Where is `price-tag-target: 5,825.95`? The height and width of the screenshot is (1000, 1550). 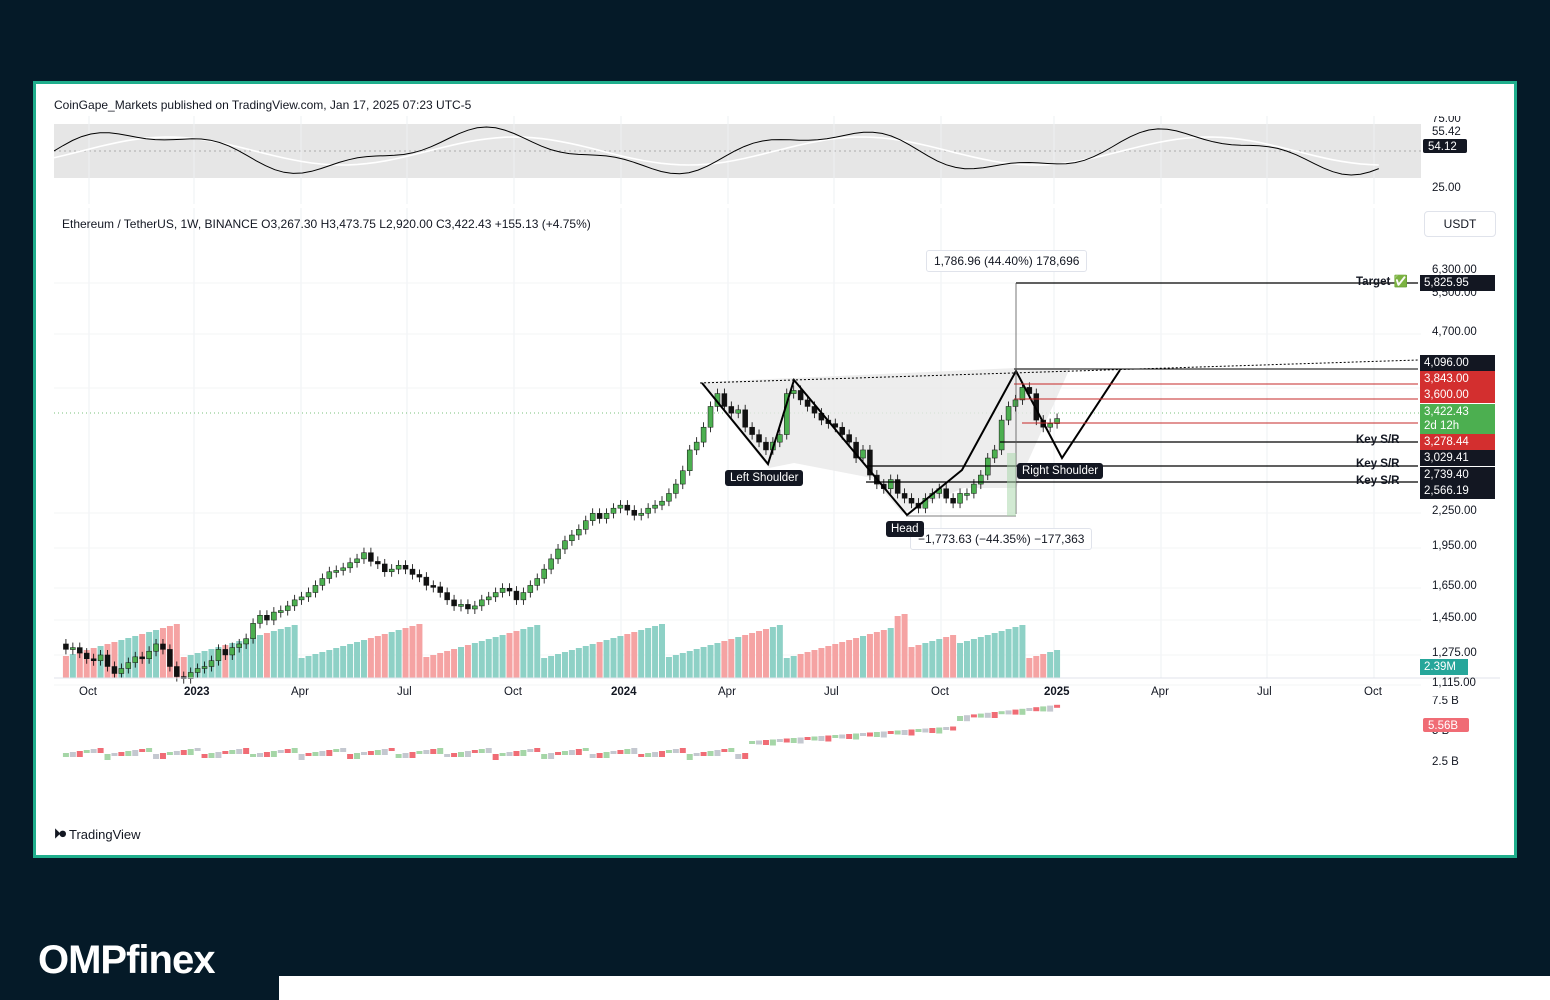
price-tag-target: 5,825.95 is located at coordinates (1457, 283).